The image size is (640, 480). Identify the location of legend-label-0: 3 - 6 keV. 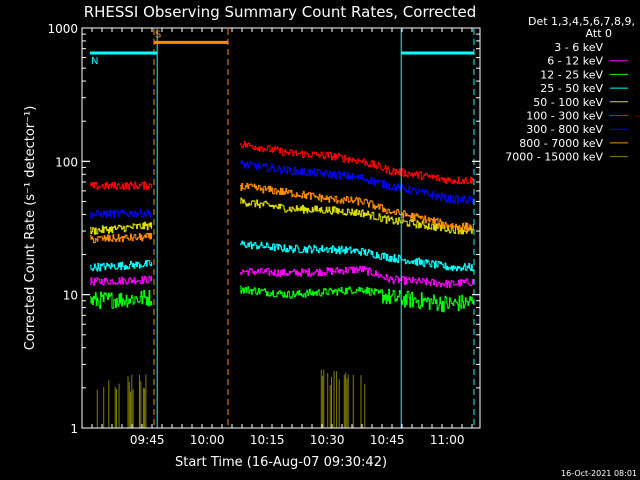
(578, 47).